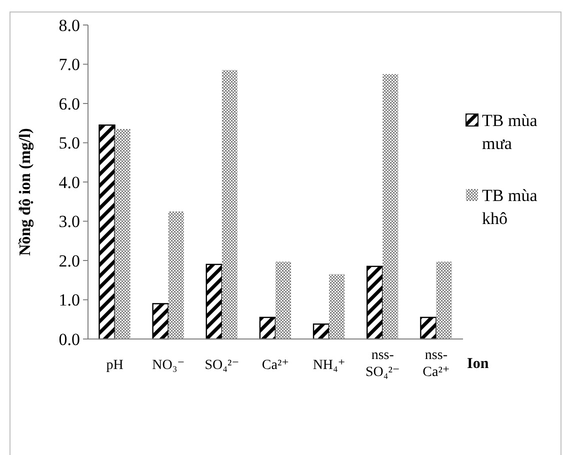 Image resolution: width=563 pixels, height=455 pixels. Describe the element at coordinates (69, 222) in the screenshot. I see `y-tick-label: 3.0` at that location.